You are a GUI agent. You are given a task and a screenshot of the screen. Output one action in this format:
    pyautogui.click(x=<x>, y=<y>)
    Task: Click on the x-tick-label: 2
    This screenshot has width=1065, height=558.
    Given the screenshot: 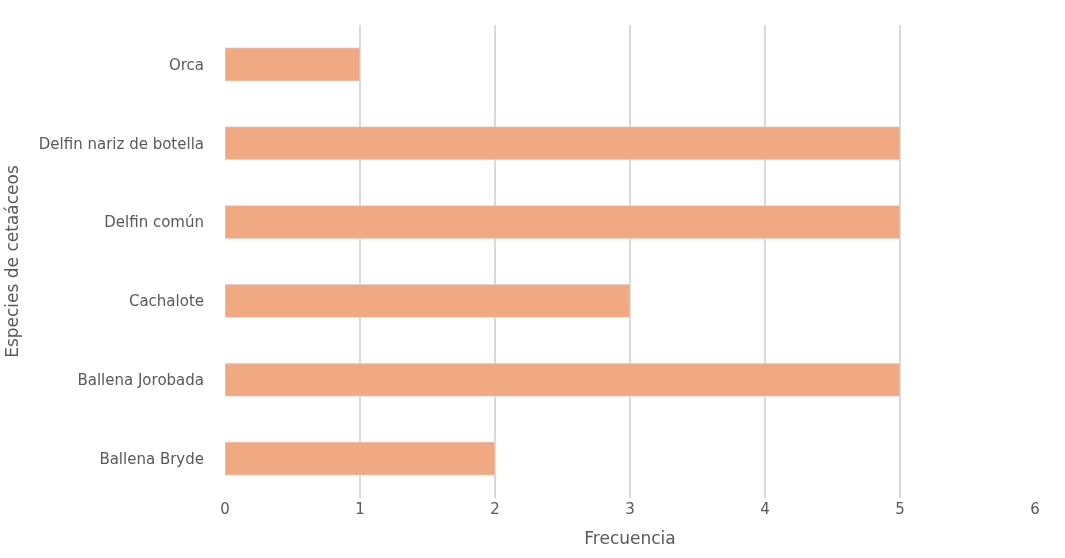 What is the action you would take?
    pyautogui.click(x=495, y=509)
    